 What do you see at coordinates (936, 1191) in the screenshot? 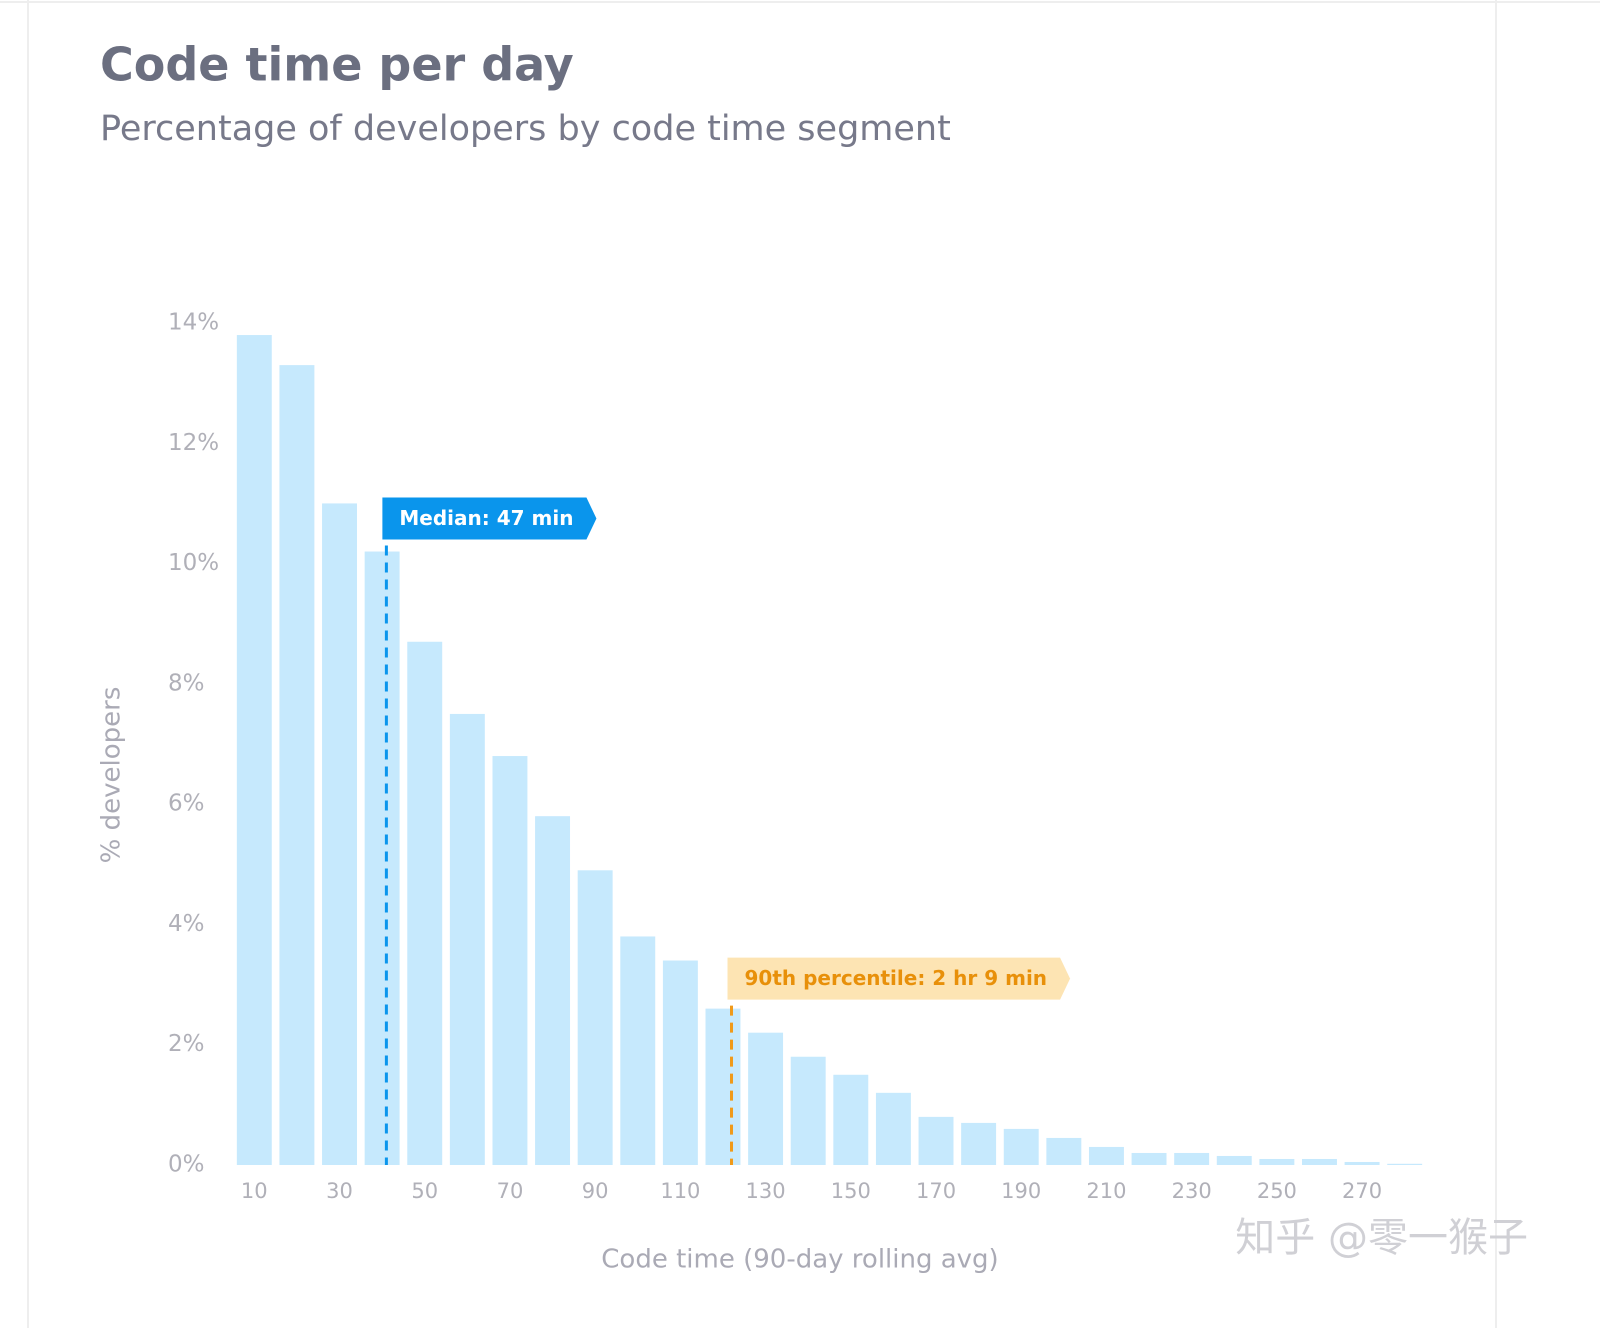
I see `x-tick-label: 170` at bounding box center [936, 1191].